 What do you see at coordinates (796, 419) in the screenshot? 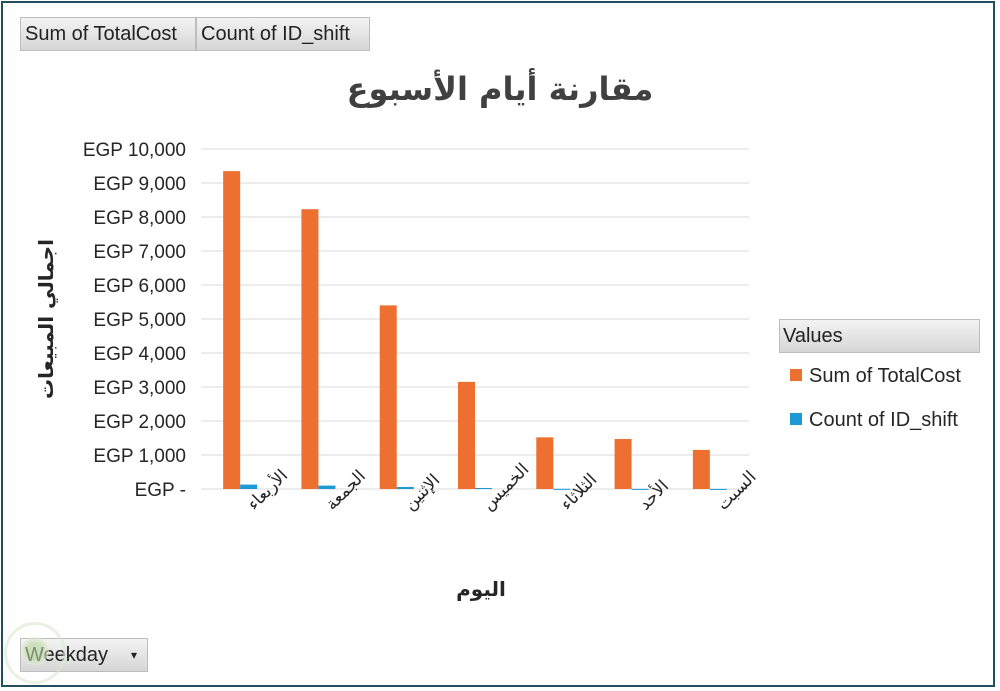
I see `legend-swatch-count` at bounding box center [796, 419].